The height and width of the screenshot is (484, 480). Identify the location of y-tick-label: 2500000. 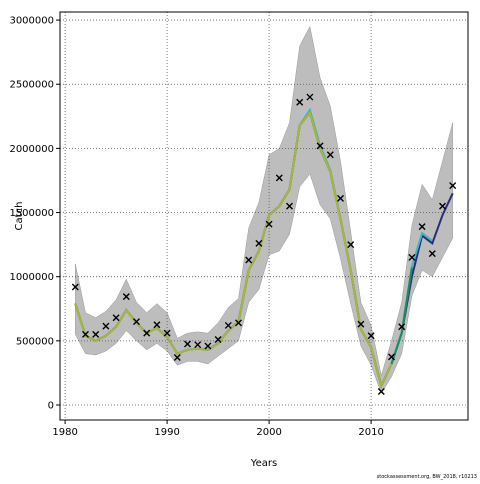
(31, 85).